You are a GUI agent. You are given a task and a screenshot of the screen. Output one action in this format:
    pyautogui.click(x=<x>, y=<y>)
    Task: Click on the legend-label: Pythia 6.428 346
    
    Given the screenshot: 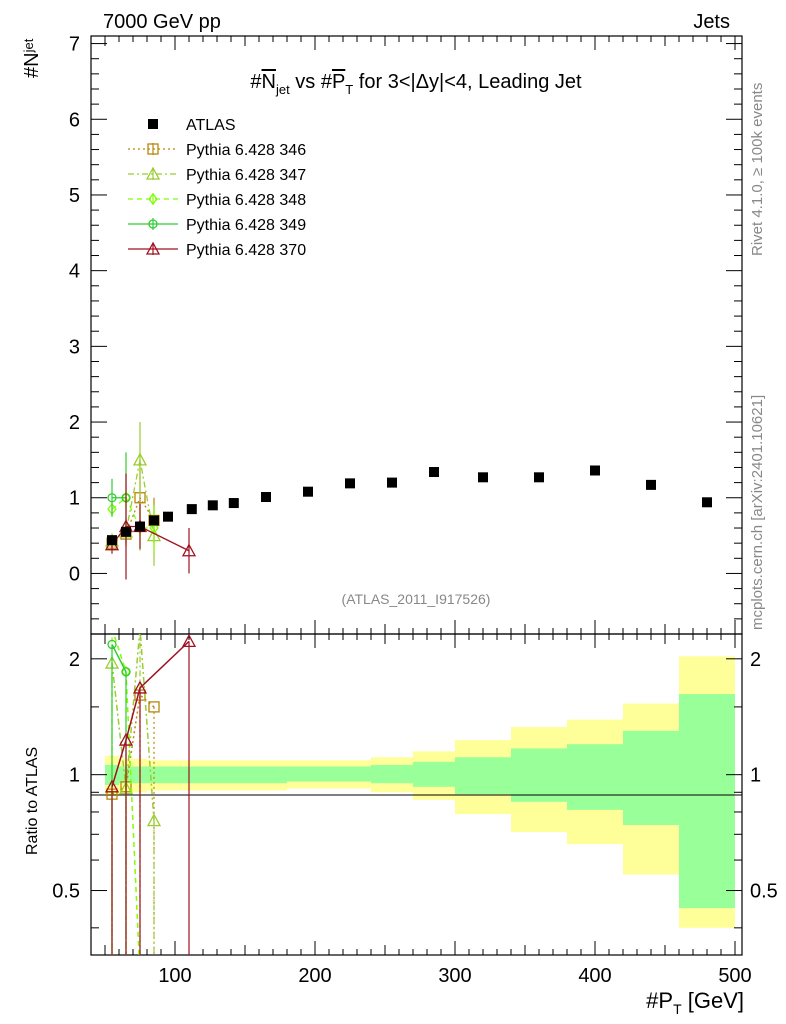 What is the action you would take?
    pyautogui.click(x=246, y=150)
    